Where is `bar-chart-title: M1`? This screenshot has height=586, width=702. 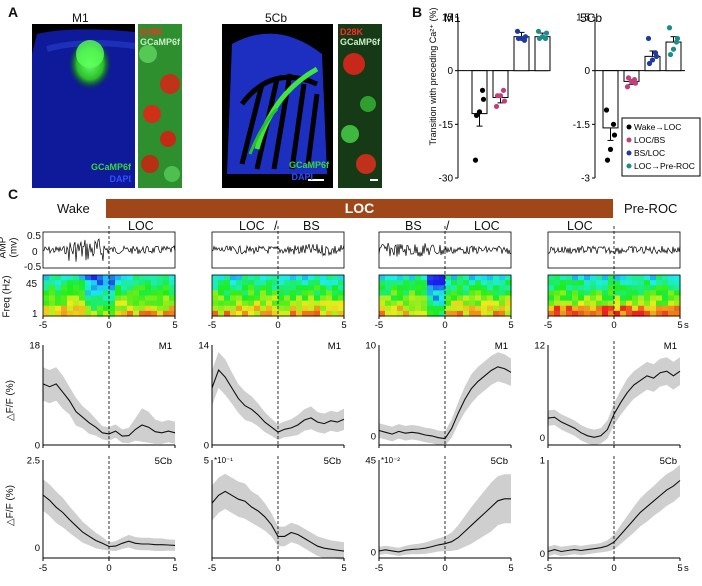
bar-chart-title: M1 is located at coordinates (452, 18).